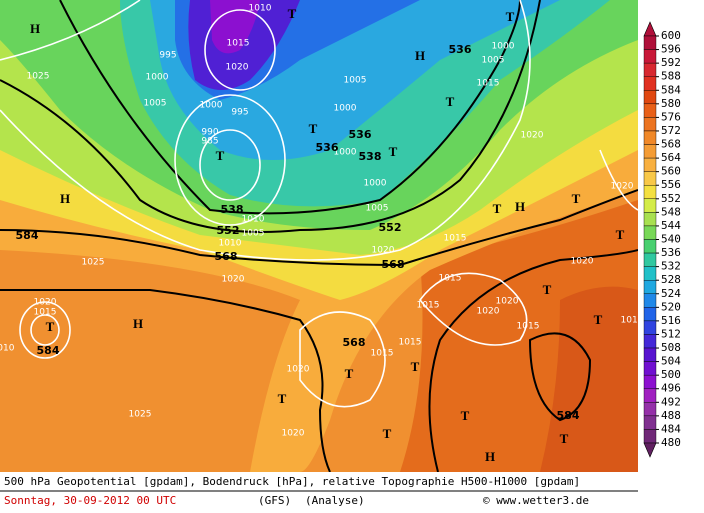 The image size is (704, 513). I want to click on colorbar-tick-label: 584, so click(671, 89).